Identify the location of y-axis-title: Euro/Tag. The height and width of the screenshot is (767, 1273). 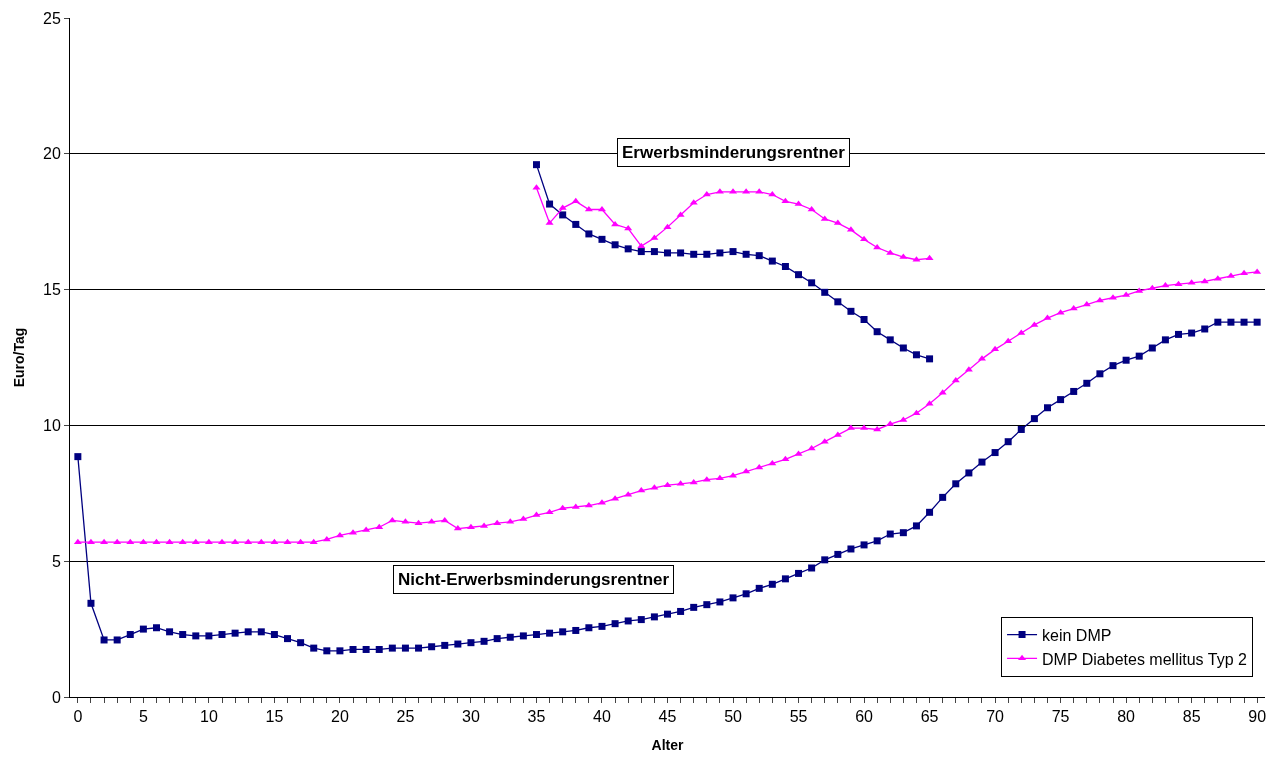
(18, 357).